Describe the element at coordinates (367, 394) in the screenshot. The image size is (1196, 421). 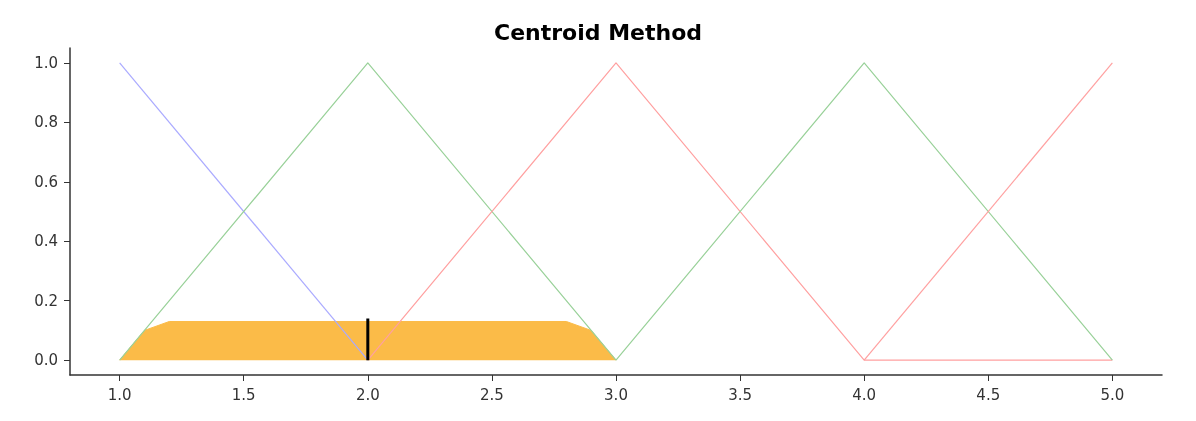
I see `x-tick-label: 2.0` at that location.